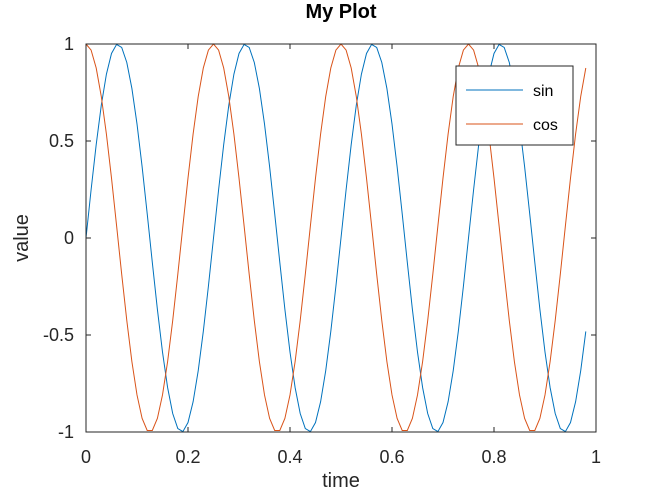 The height and width of the screenshot is (491, 658). I want to click on y-tick-label: 1, so click(69, 44).